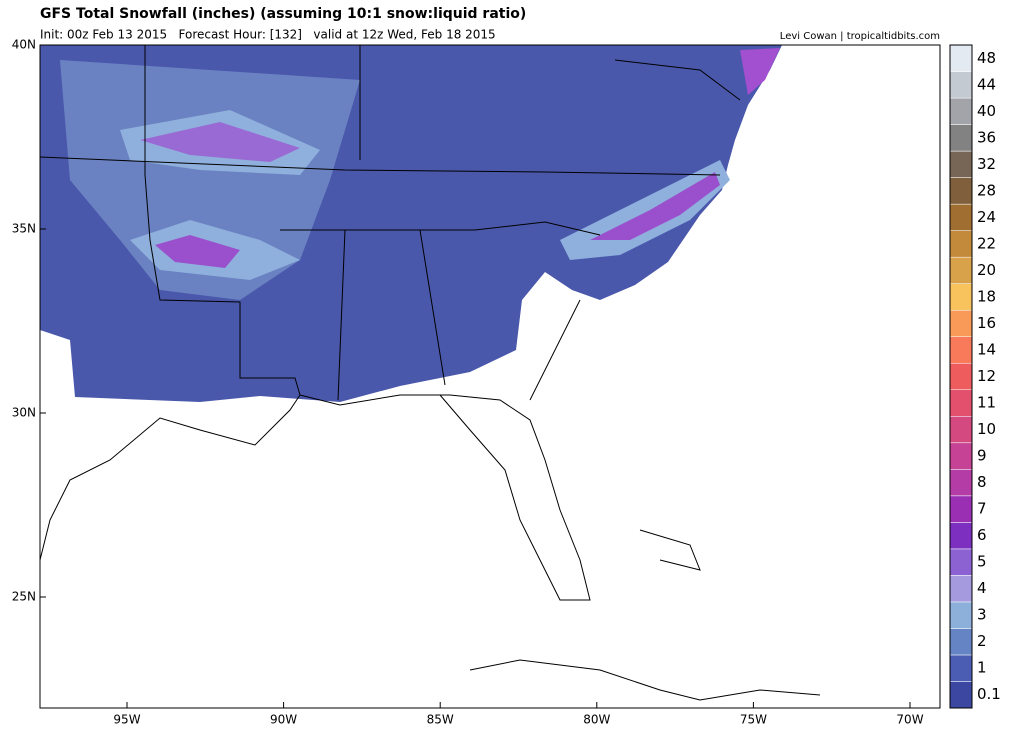 The image size is (1024, 738). Describe the element at coordinates (986, 323) in the screenshot. I see `colorbar-label: 16` at that location.